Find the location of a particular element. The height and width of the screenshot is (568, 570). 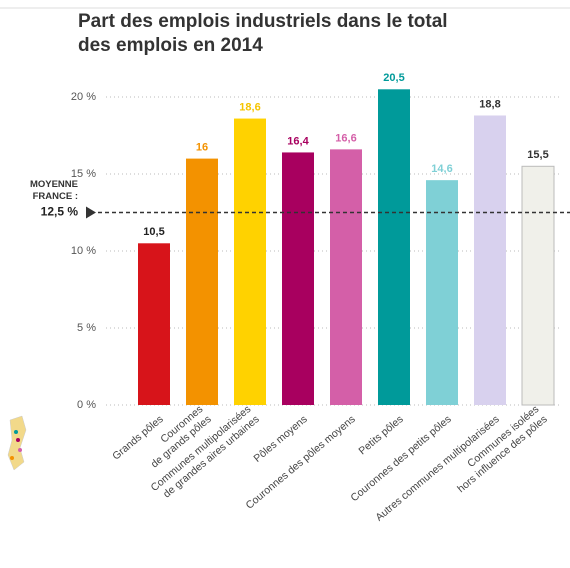

value-label: 10,5 is located at coordinates (153, 232).